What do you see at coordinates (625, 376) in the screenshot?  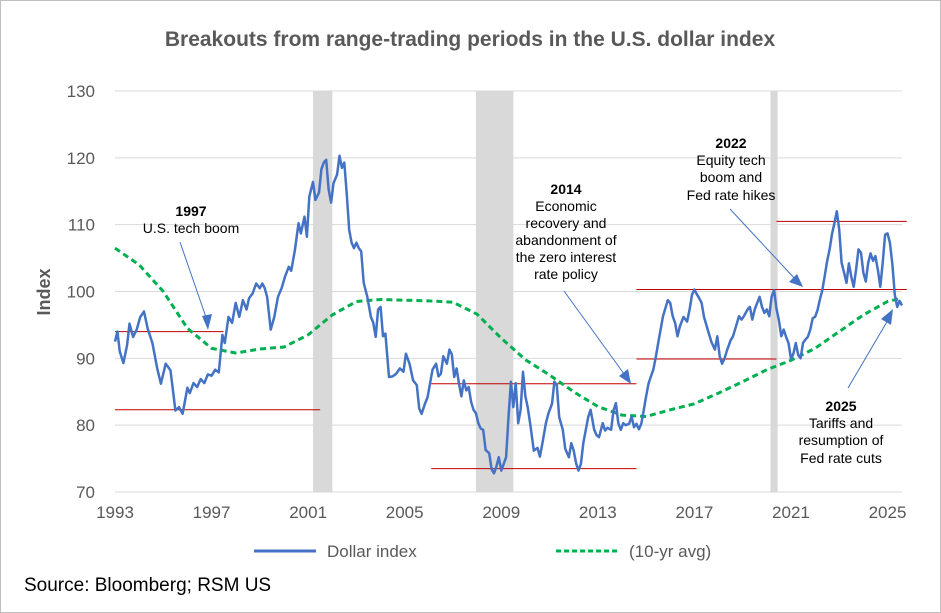 I see `arrowhead-2014` at bounding box center [625, 376].